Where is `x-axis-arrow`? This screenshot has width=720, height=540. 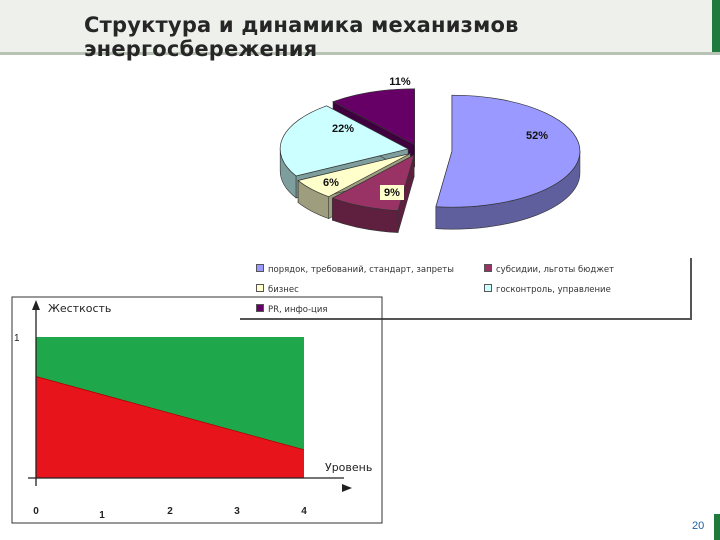
x-axis-arrow is located at coordinates (347, 488).